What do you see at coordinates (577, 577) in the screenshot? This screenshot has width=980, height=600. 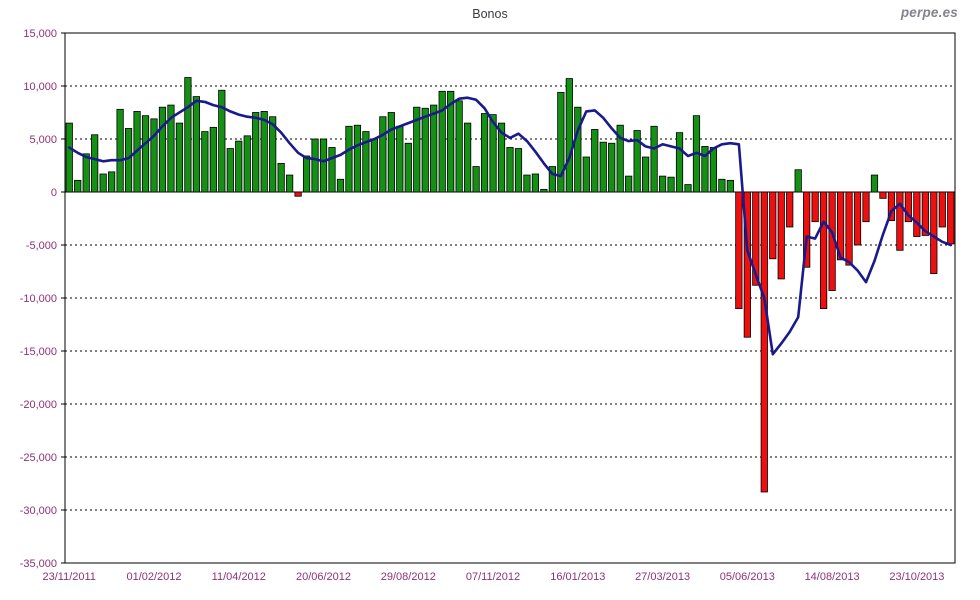 I see `x-tick-label: 16/01/2013` at bounding box center [577, 577].